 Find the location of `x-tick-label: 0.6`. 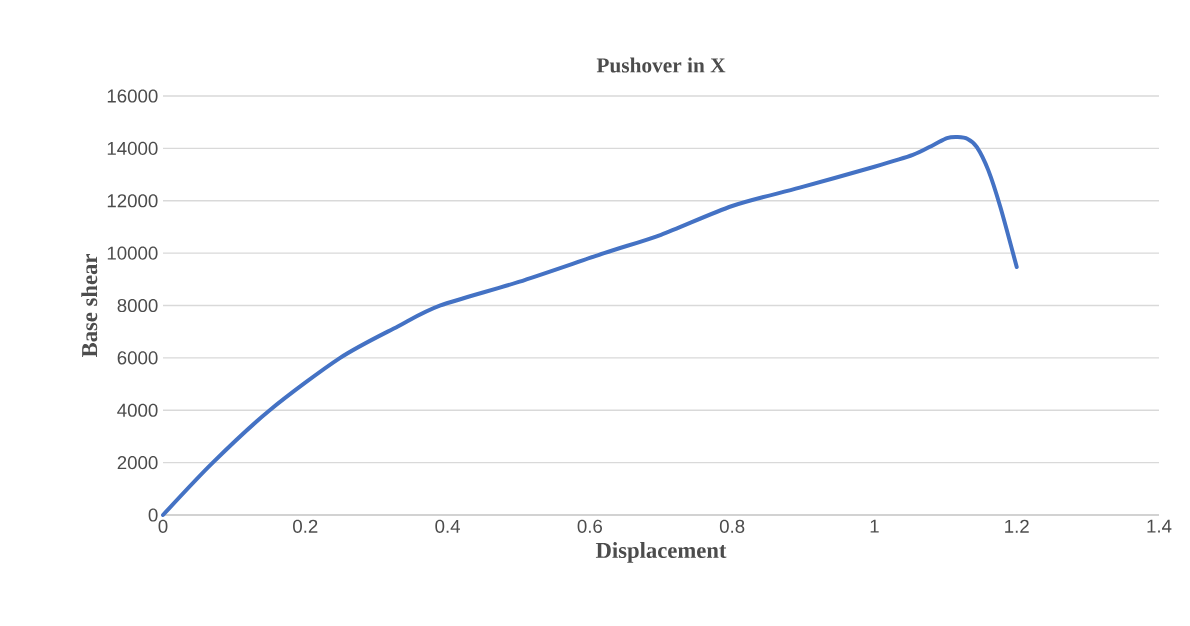

x-tick-label: 0.6 is located at coordinates (590, 526).